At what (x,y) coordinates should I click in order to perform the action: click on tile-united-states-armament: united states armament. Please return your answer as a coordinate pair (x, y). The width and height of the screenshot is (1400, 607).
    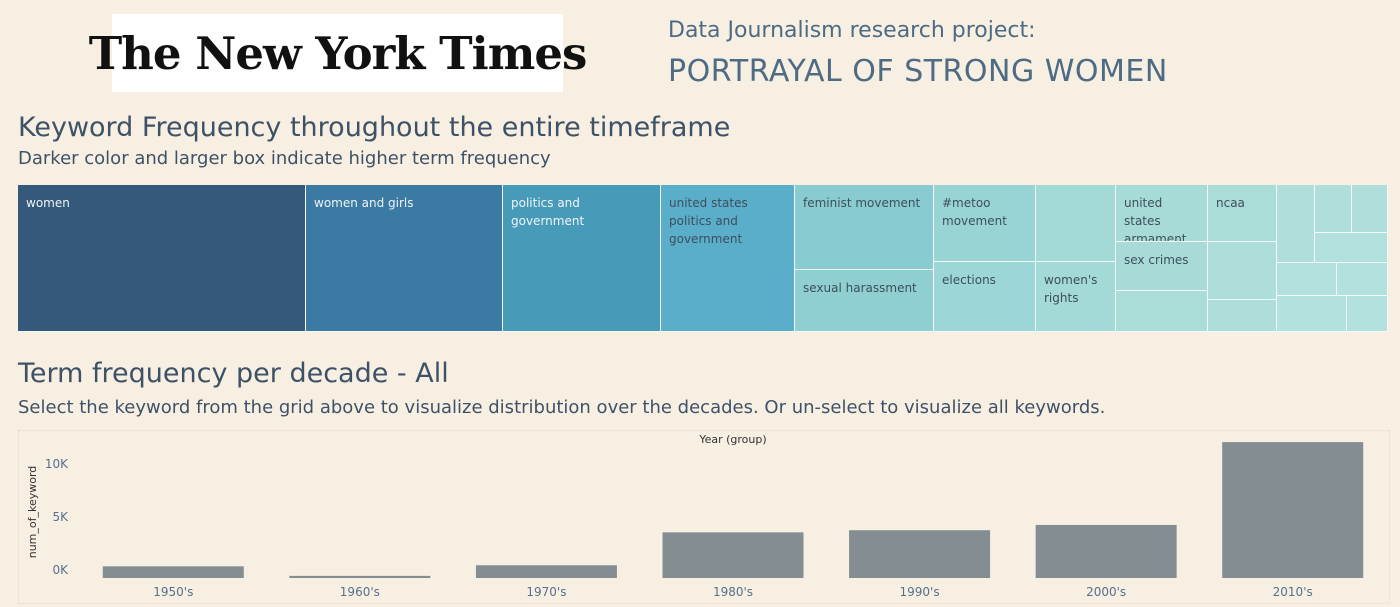
    Looking at the image, I should click on (1162, 213).